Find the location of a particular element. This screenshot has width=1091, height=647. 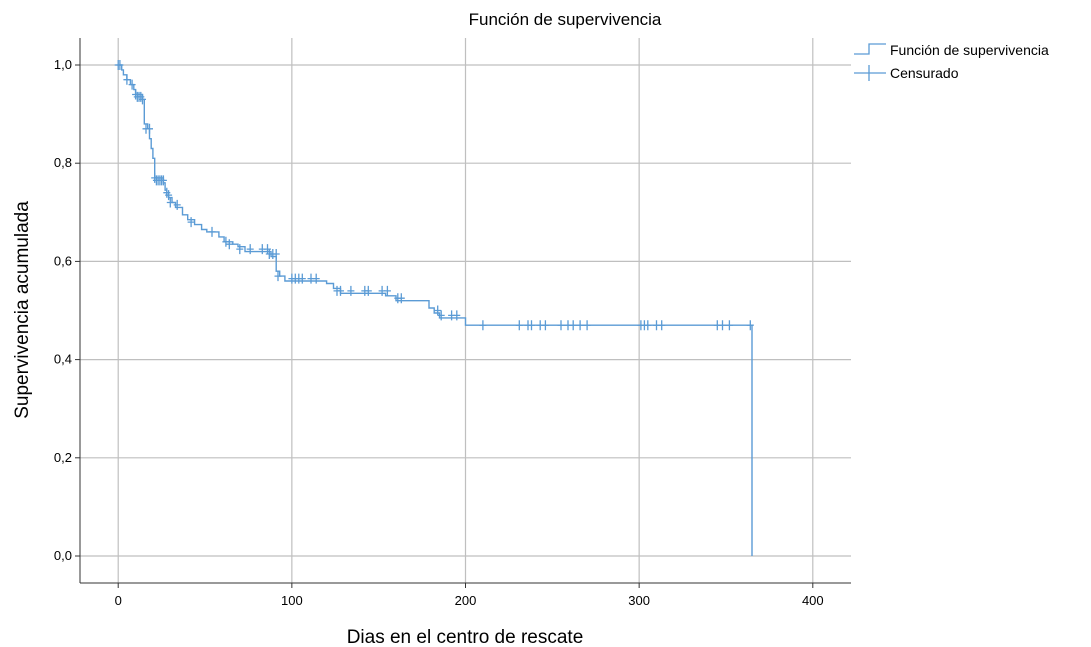

x-tick-label: 400 is located at coordinates (813, 600).